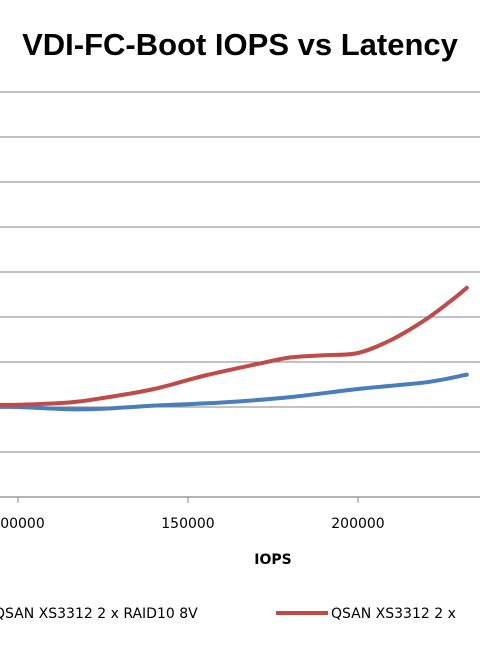  What do you see at coordinates (357, 524) in the screenshot?
I see `x-tick-label: 200000` at bounding box center [357, 524].